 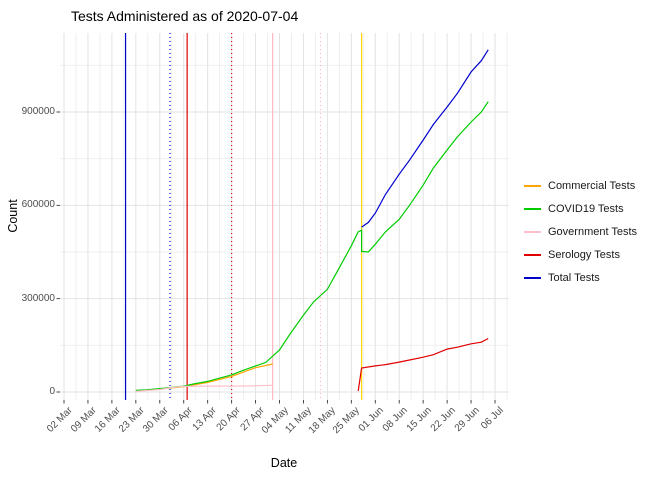 What do you see at coordinates (52, 391) in the screenshot?
I see `y-tick-label: 0` at bounding box center [52, 391].